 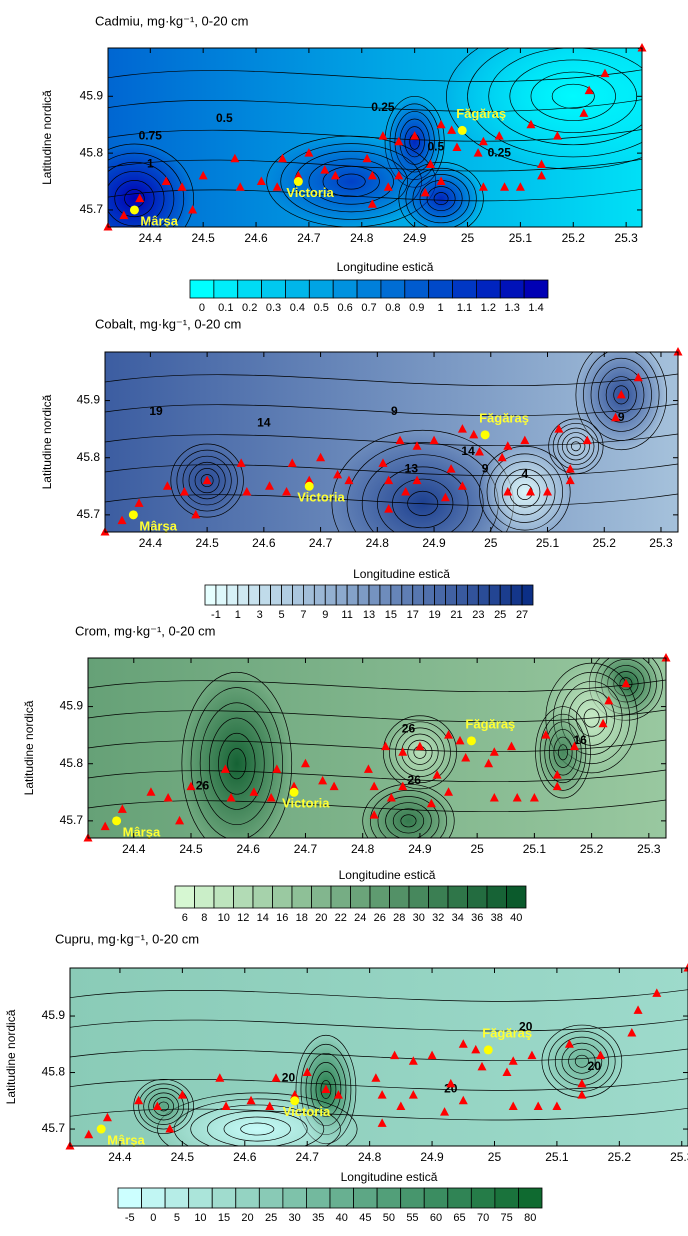 What do you see at coordinates (438, 918) in the screenshot?
I see `colorbar-tick-label: 32` at bounding box center [438, 918].